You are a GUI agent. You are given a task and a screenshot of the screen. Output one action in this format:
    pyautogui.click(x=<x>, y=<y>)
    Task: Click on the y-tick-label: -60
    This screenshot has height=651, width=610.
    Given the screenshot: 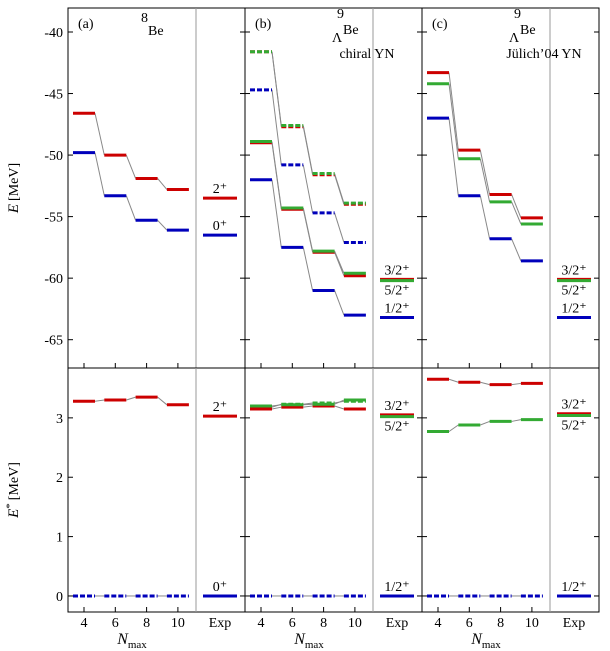 What is the action you would take?
    pyautogui.click(x=53, y=279)
    